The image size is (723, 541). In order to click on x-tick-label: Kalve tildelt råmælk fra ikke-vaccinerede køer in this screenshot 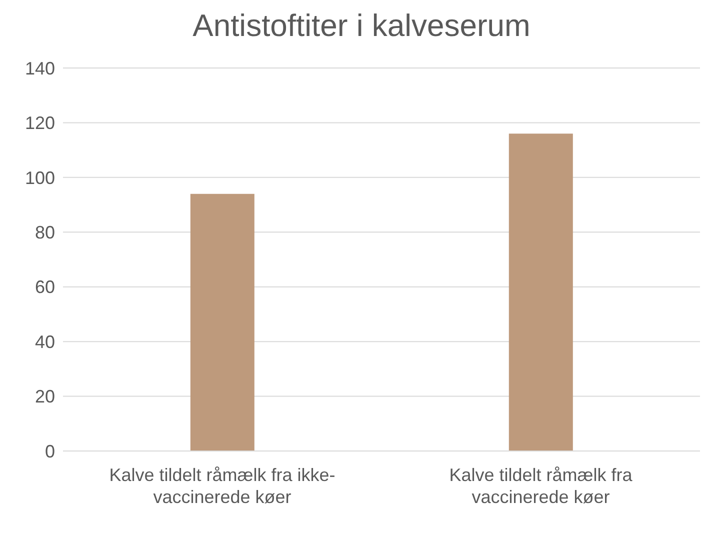, I will do `click(222, 486)`.